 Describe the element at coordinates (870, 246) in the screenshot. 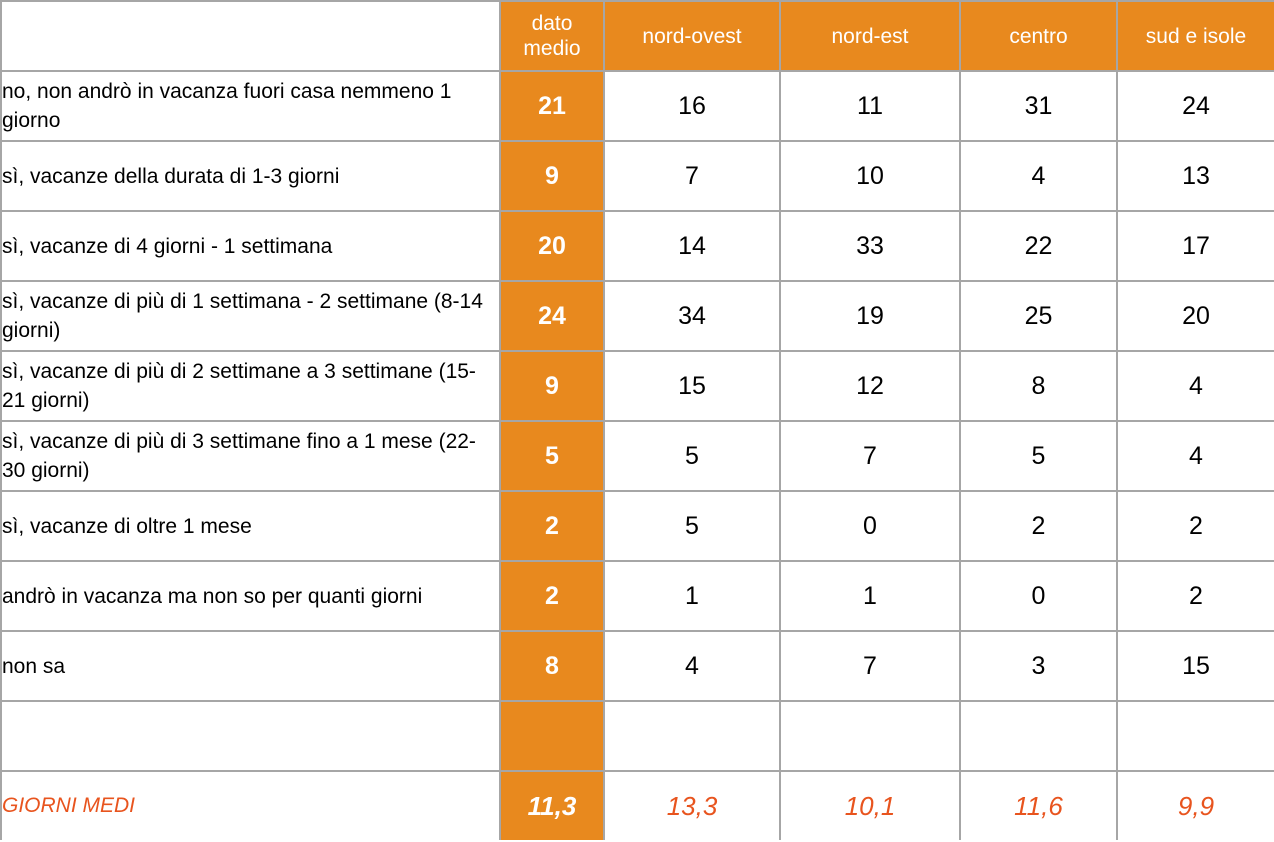

I see `cell-nord-est: 33` at that location.